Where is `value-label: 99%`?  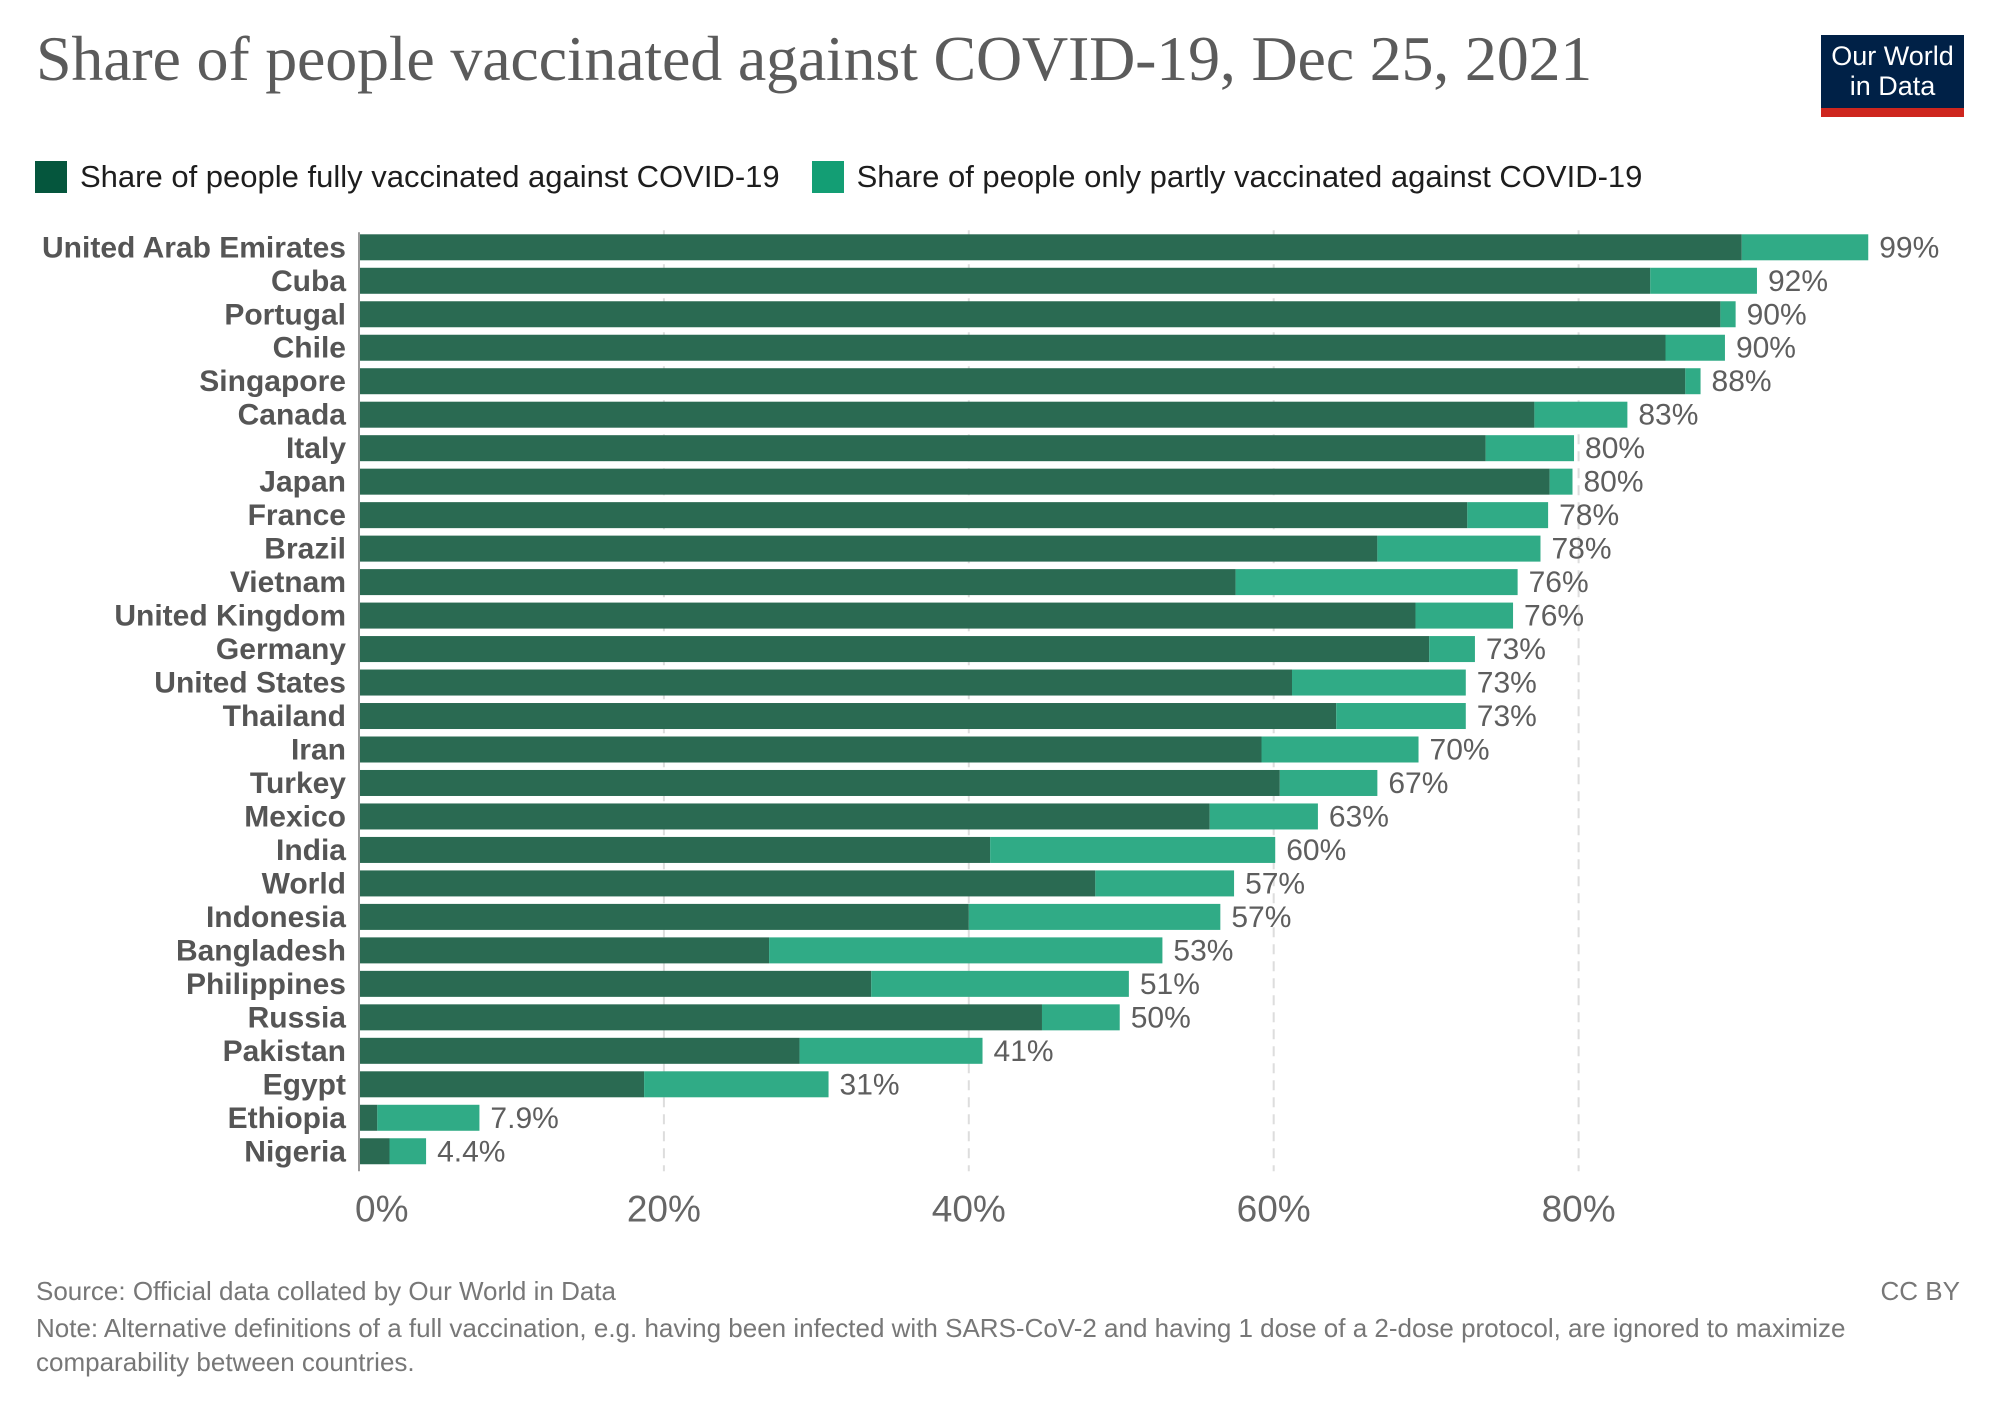 value-label: 99% is located at coordinates (1909, 247).